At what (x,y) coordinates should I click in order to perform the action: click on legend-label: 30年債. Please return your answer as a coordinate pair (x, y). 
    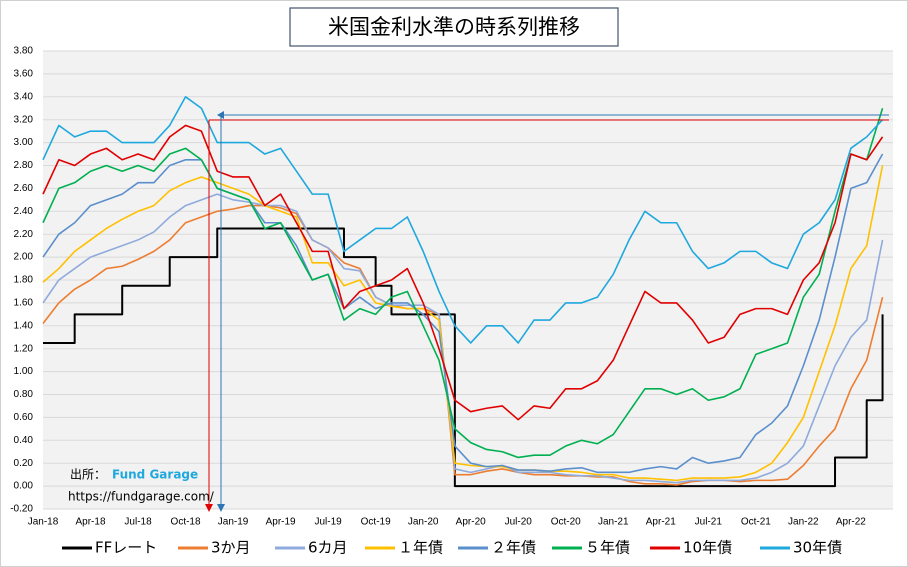
    Looking at the image, I should click on (817, 548).